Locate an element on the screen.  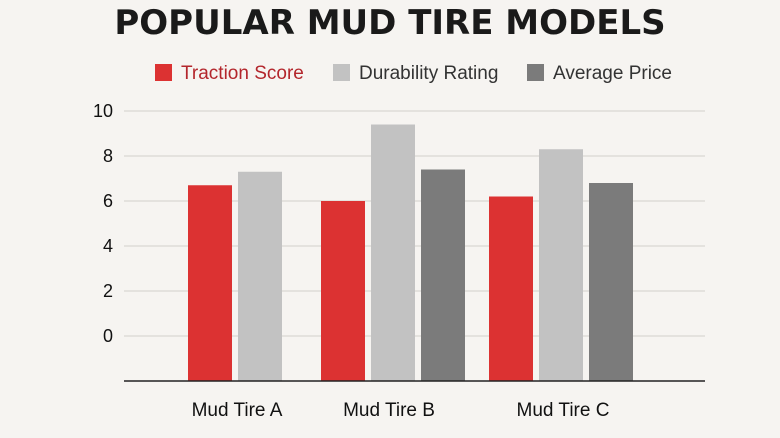
y-axis-ticks: 10 8 6 4 2 0 is located at coordinates (103, 223).